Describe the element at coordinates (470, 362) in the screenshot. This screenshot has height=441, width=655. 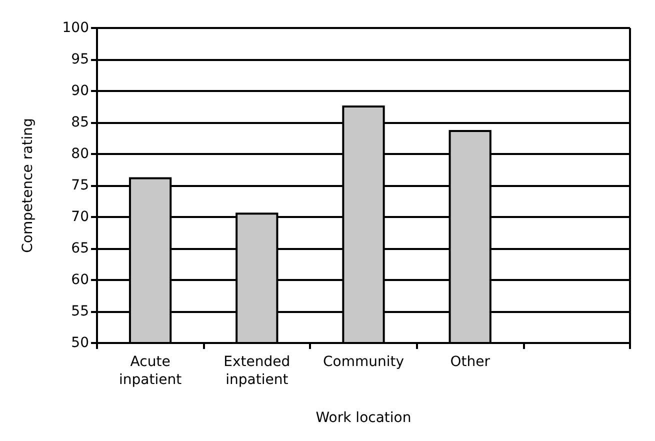
I see `x-tick-label: Other` at that location.